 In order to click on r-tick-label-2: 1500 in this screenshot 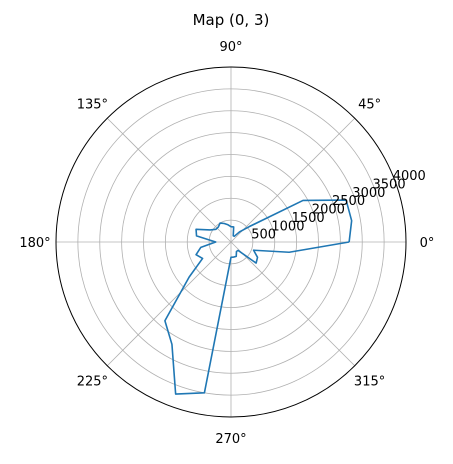, I will do `click(308, 218)`.